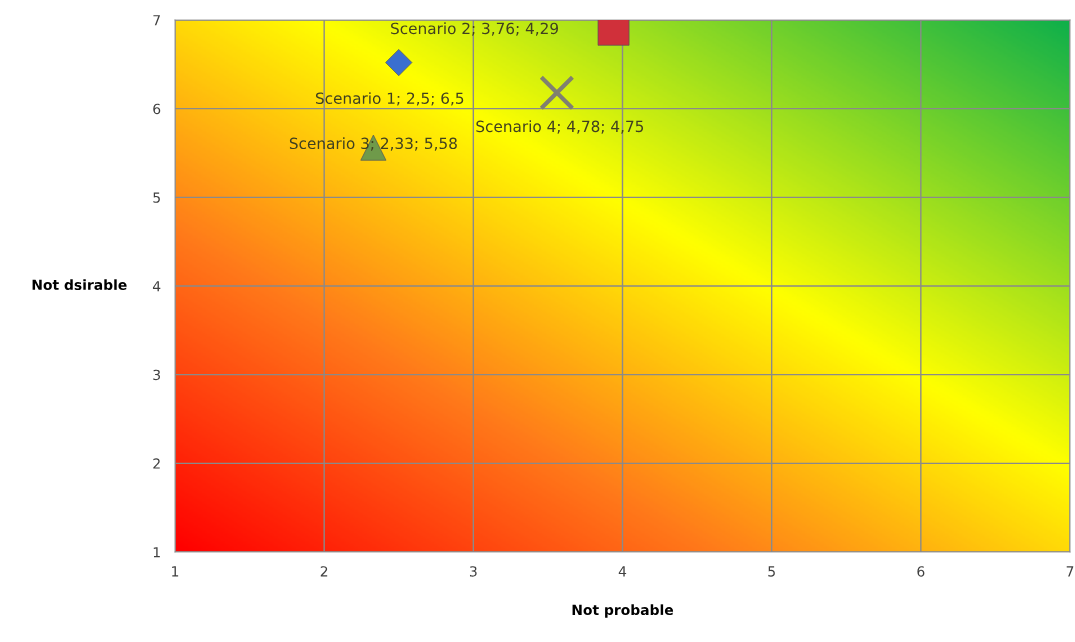  What do you see at coordinates (771, 571) in the screenshot?
I see `x-tick-label: 5` at bounding box center [771, 571].